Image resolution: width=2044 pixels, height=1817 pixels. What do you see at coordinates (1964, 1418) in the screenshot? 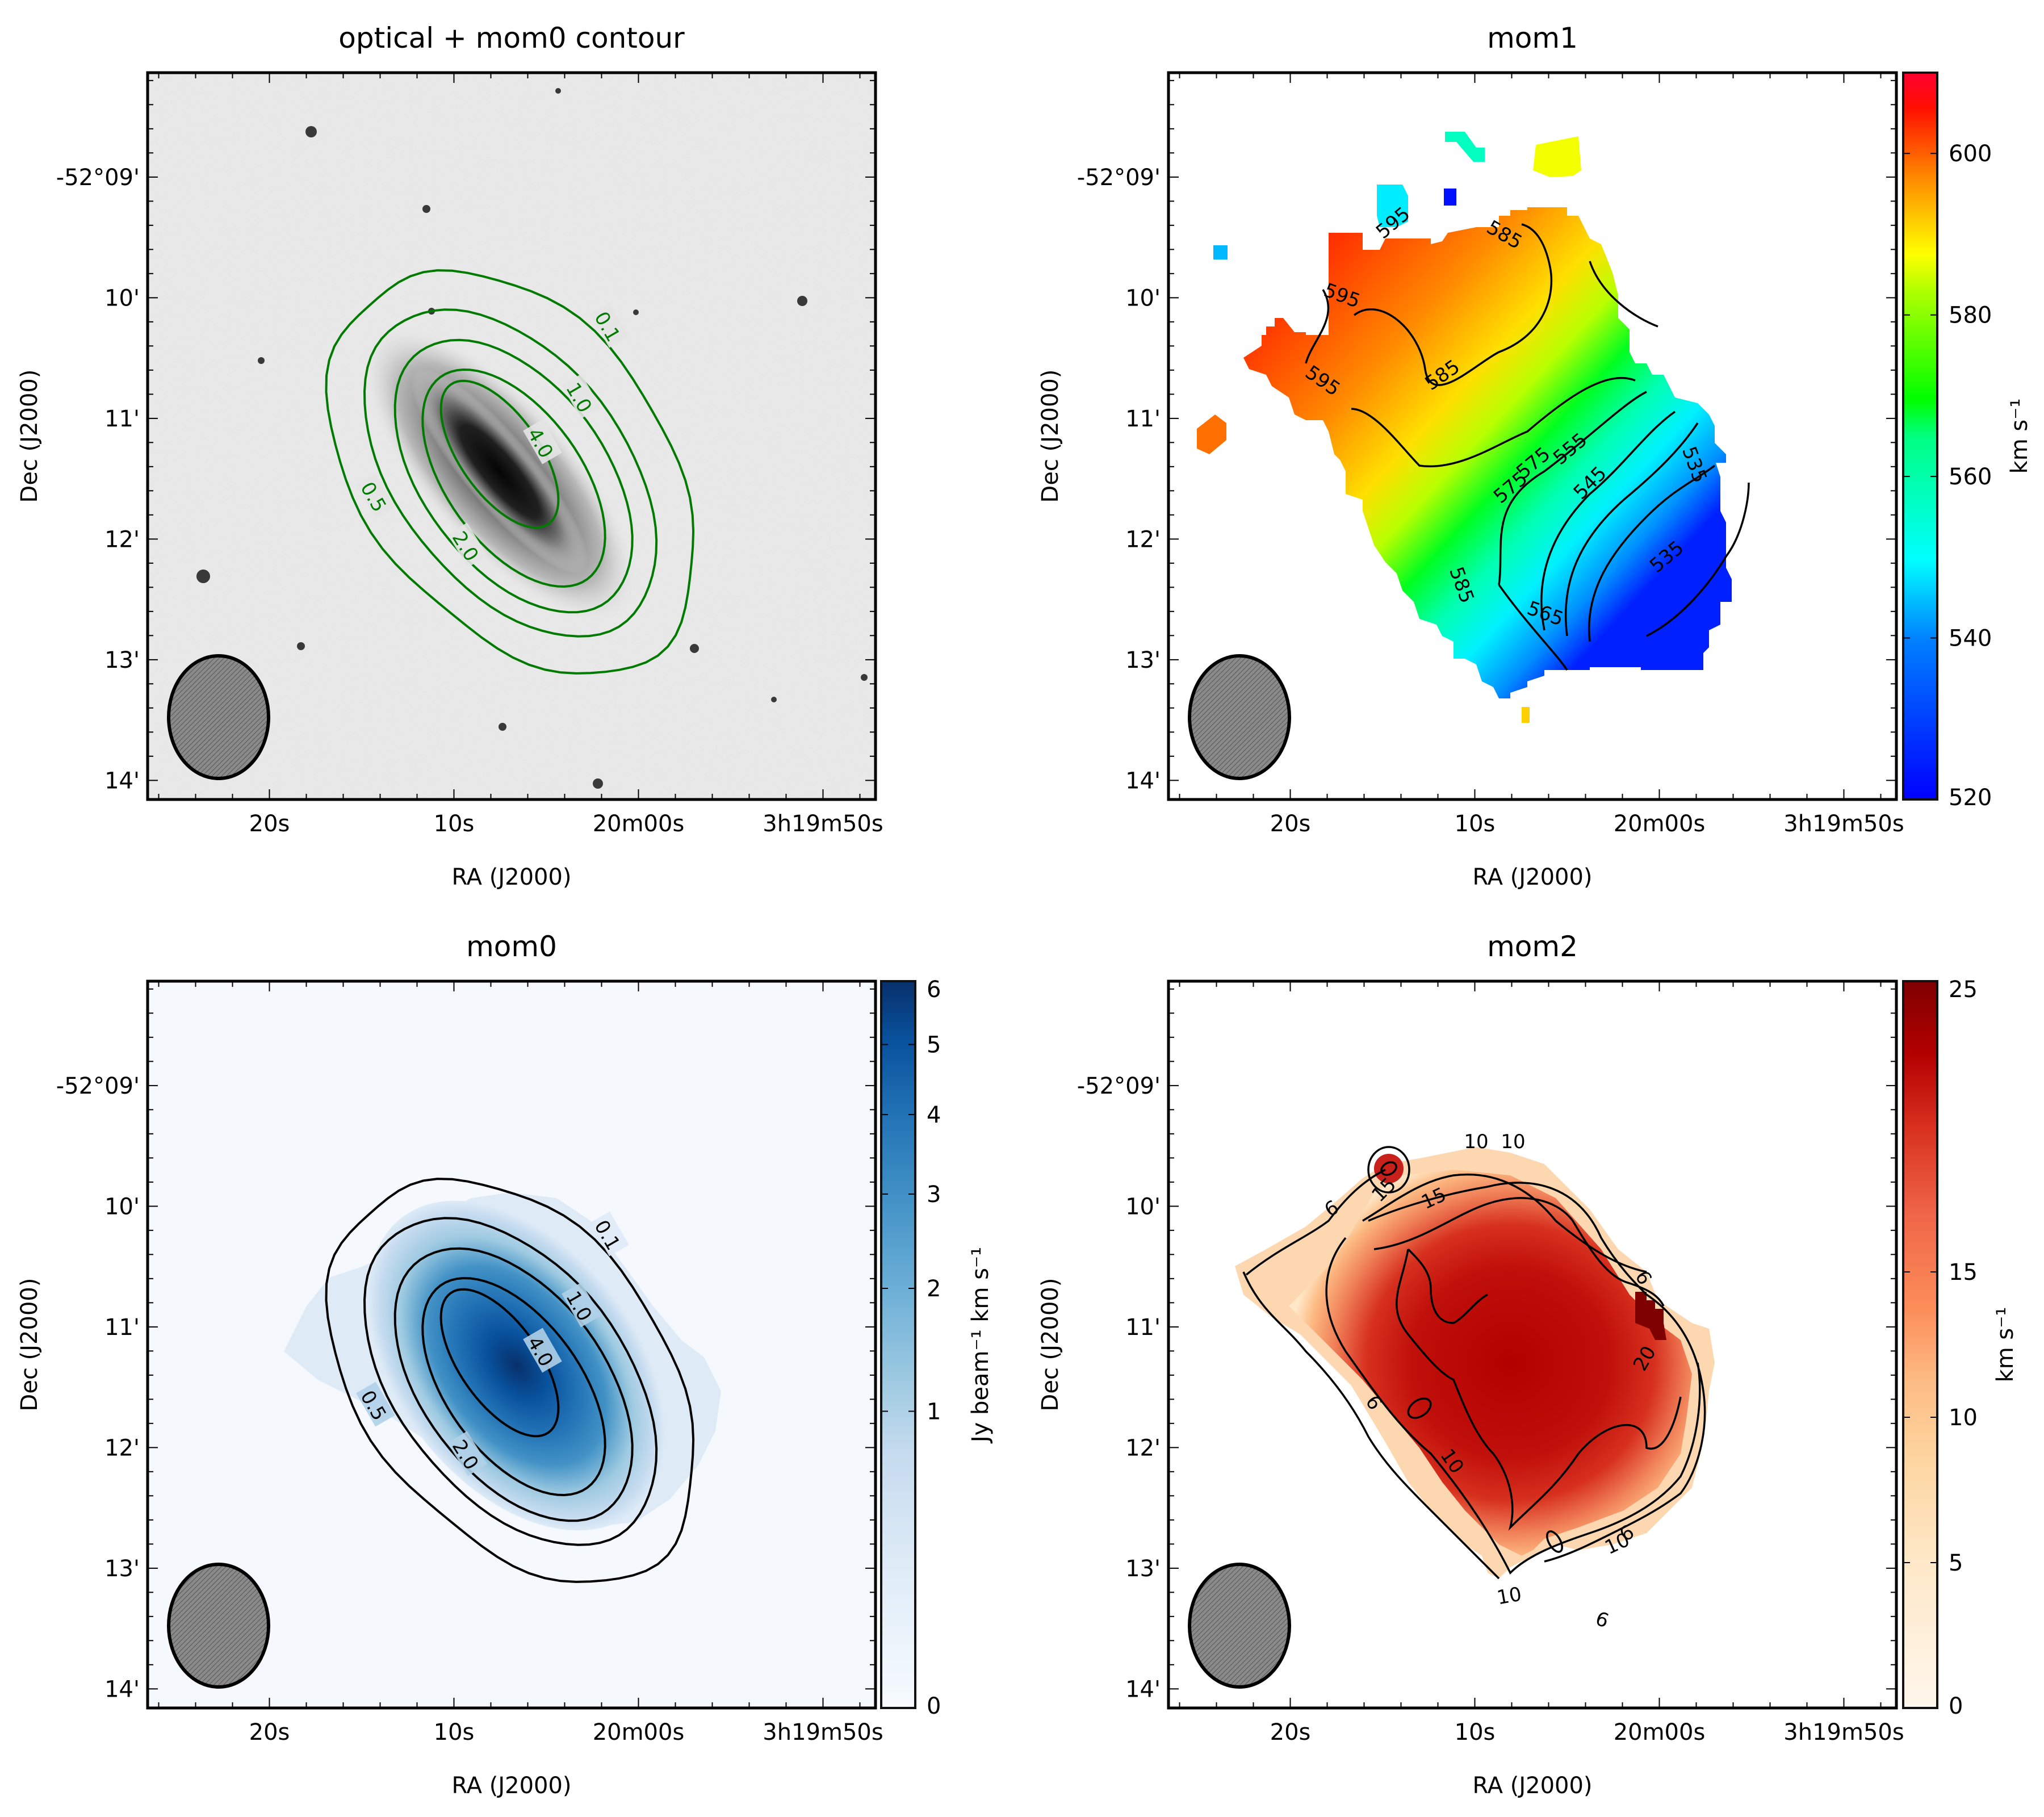
I see `colorbar-tick-label: 10` at bounding box center [1964, 1418].